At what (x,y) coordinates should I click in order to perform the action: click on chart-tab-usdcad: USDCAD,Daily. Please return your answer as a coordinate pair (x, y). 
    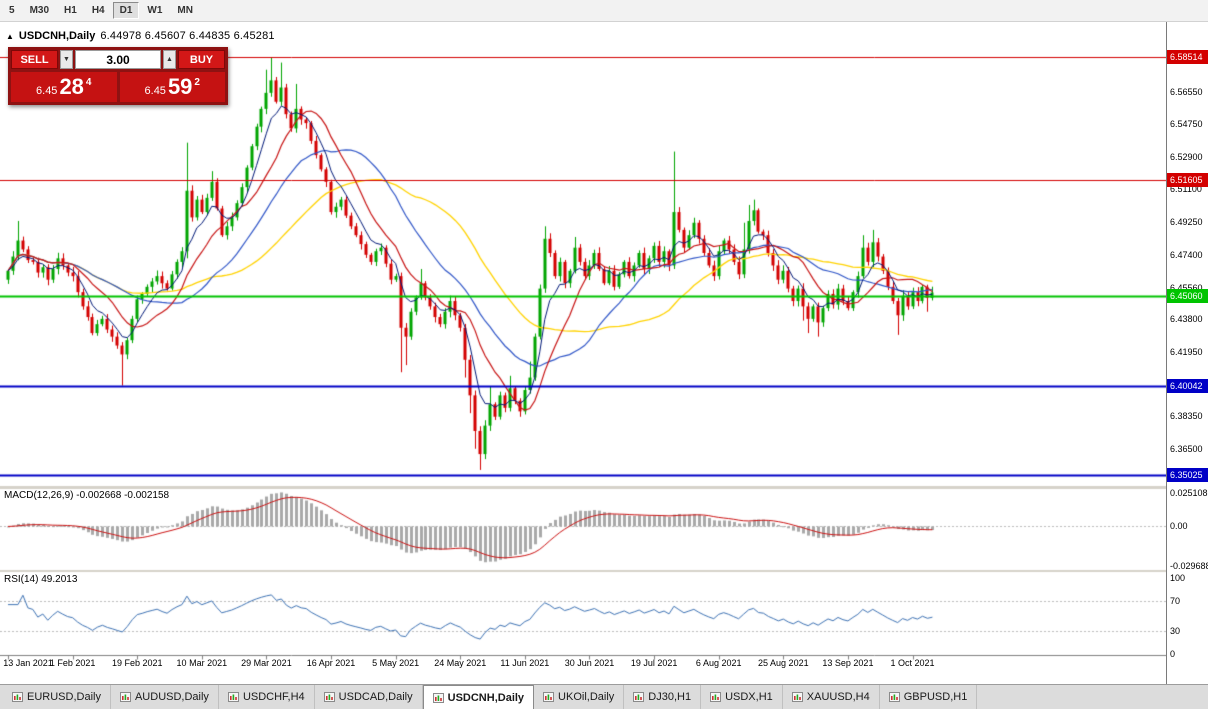
    Looking at the image, I should click on (368, 697).